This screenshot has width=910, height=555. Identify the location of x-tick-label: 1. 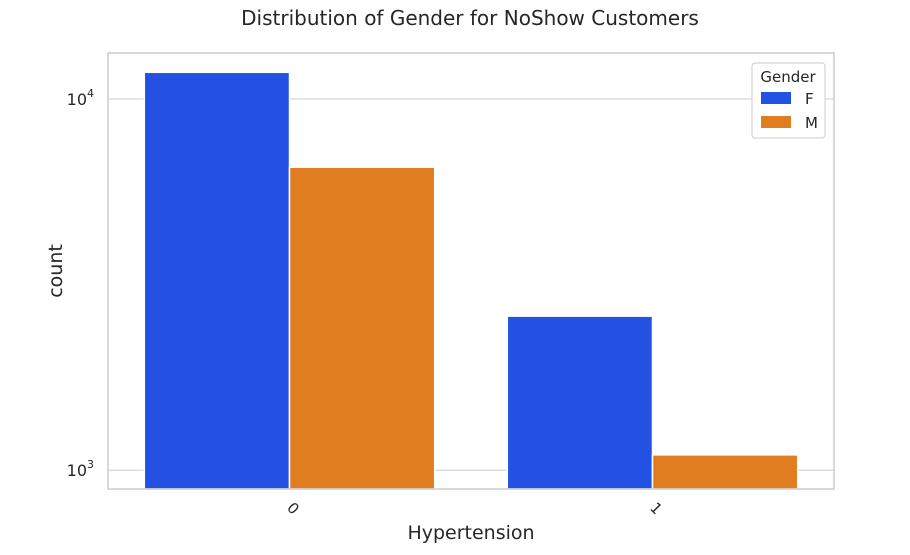
(655, 508).